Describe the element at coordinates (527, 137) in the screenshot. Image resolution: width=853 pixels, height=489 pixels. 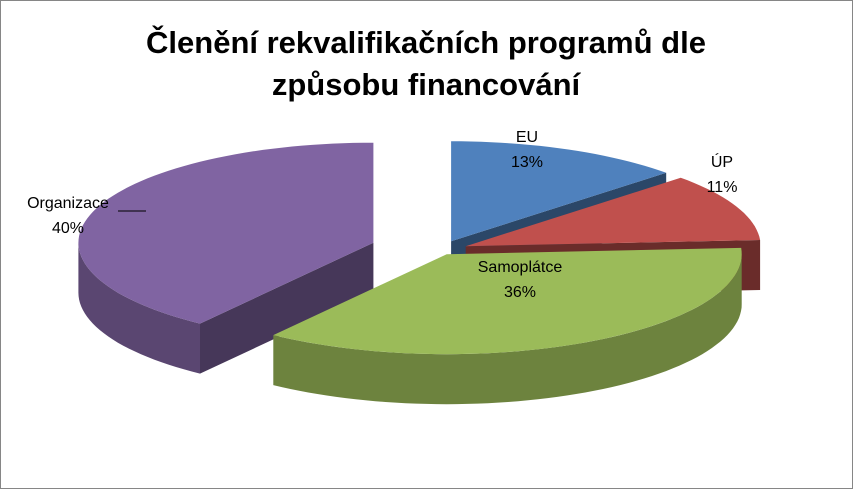
I see `category-label: EU` at that location.